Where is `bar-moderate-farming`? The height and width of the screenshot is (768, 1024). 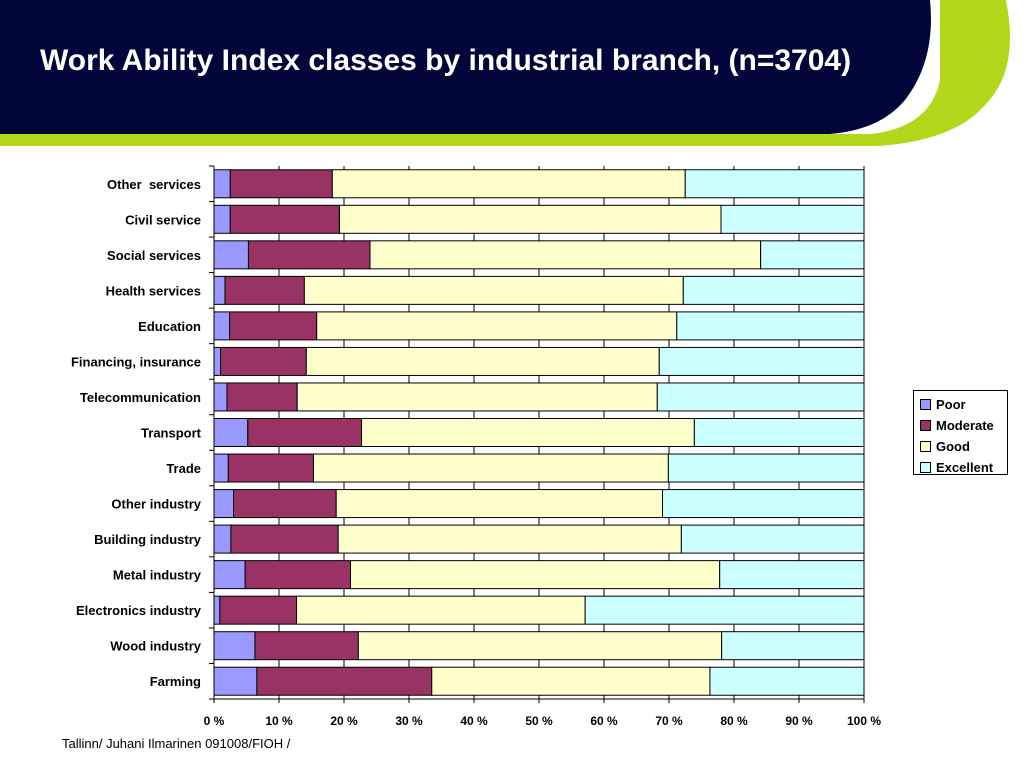
bar-moderate-farming is located at coordinates (344, 681).